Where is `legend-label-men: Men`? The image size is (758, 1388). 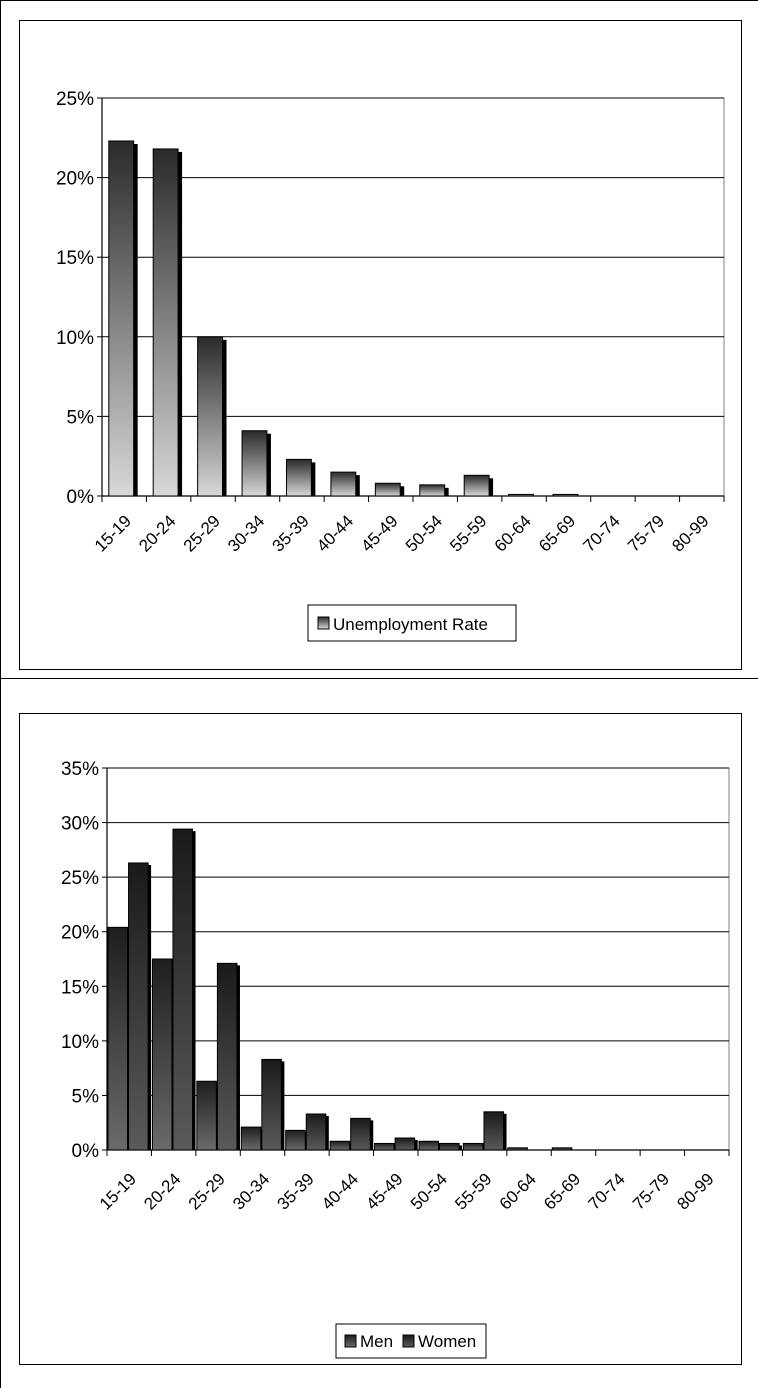 legend-label-men: Men is located at coordinates (376, 1341).